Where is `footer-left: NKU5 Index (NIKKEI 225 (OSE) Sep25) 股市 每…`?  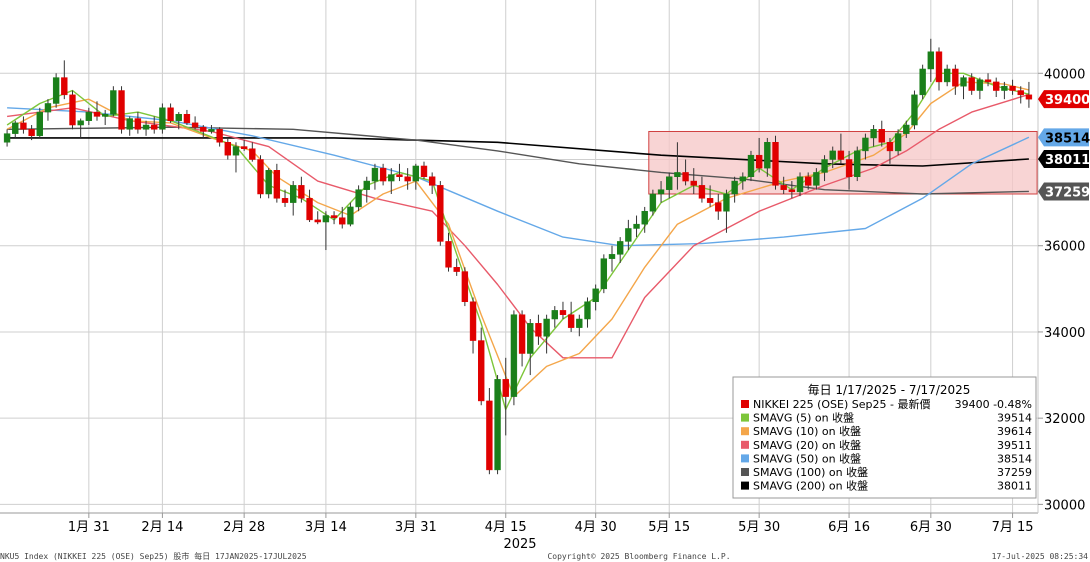
footer-left: NKU5 Index (NIKKEI 225 (OSE) Sep25) 股市 每… is located at coordinates (153, 556).